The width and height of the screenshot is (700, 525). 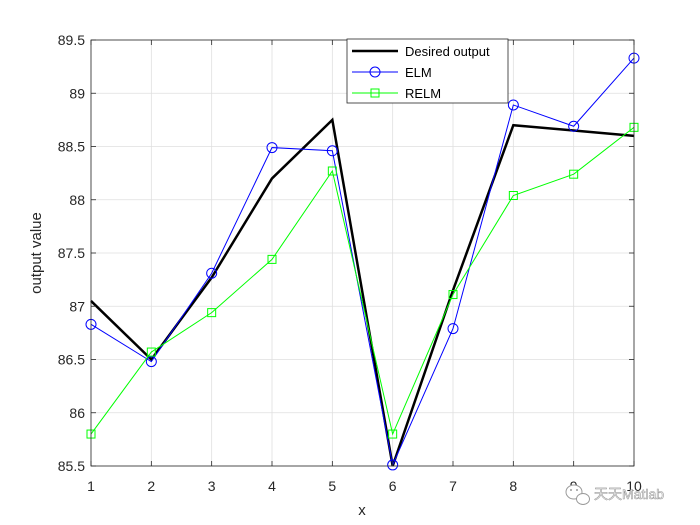 I want to click on legend-label-relm: RELM, so click(x=423, y=93).